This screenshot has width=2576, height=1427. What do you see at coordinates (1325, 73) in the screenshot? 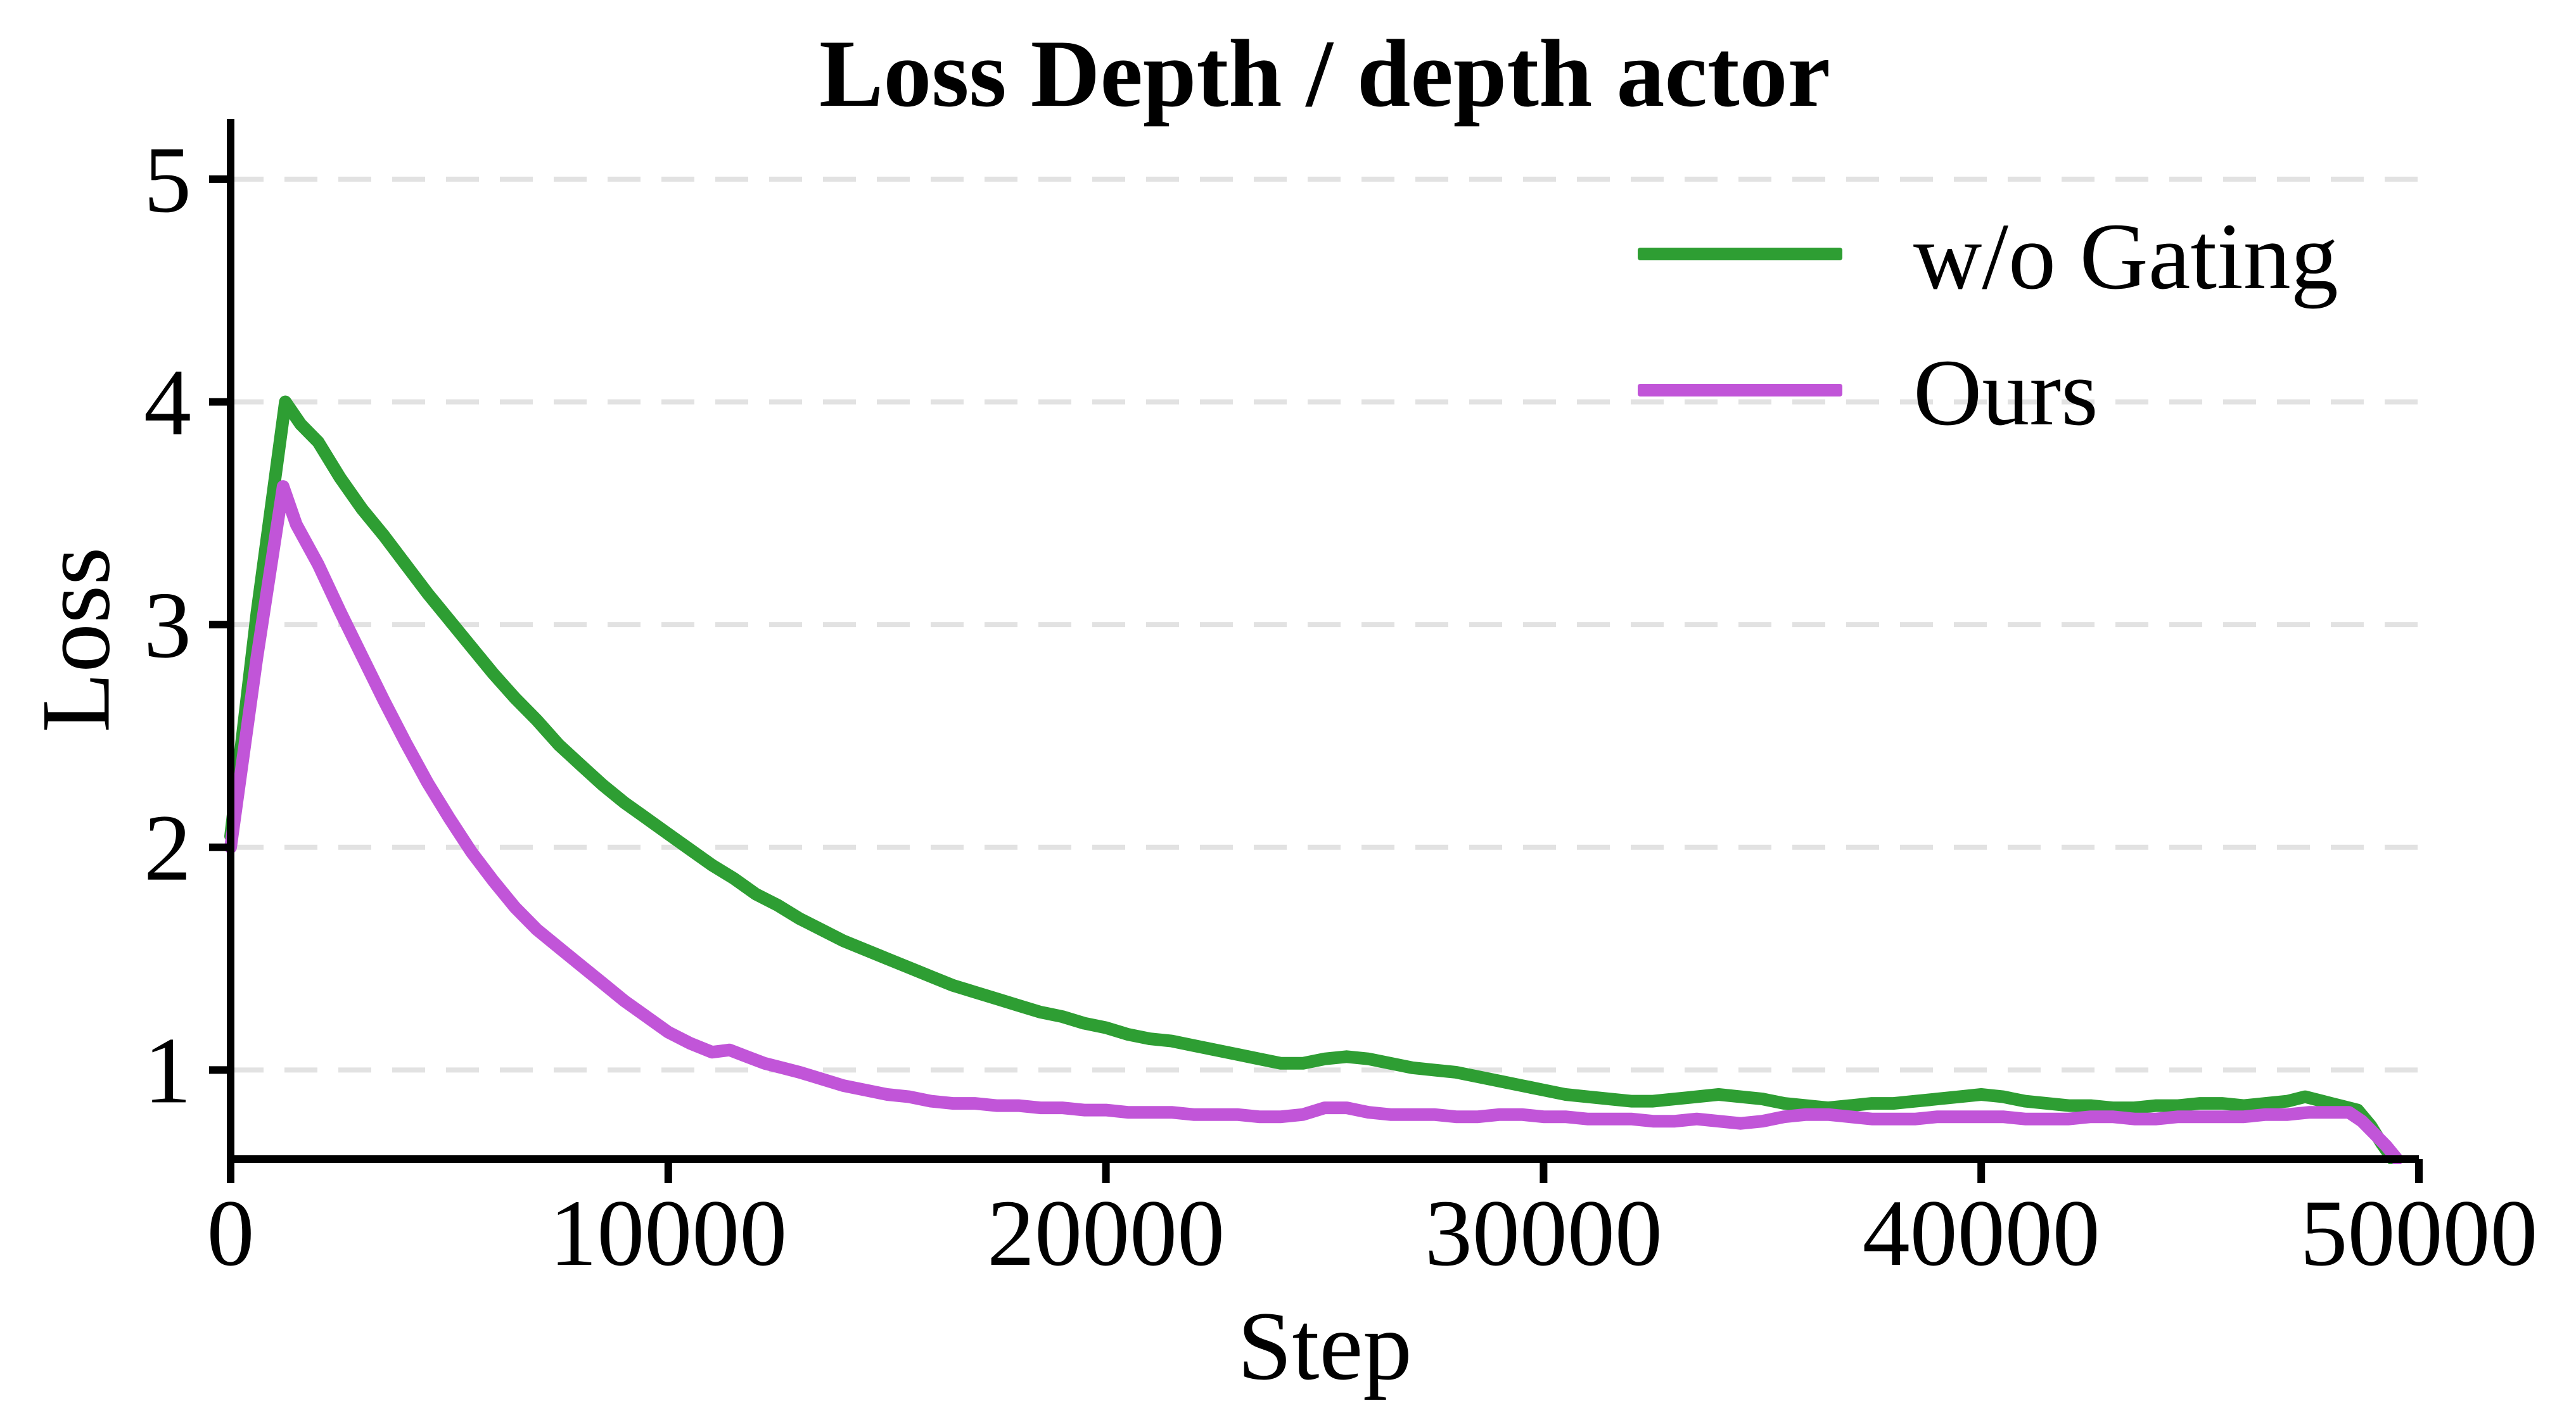
I see `chart-title: Loss Depth / depth actor` at bounding box center [1325, 73].